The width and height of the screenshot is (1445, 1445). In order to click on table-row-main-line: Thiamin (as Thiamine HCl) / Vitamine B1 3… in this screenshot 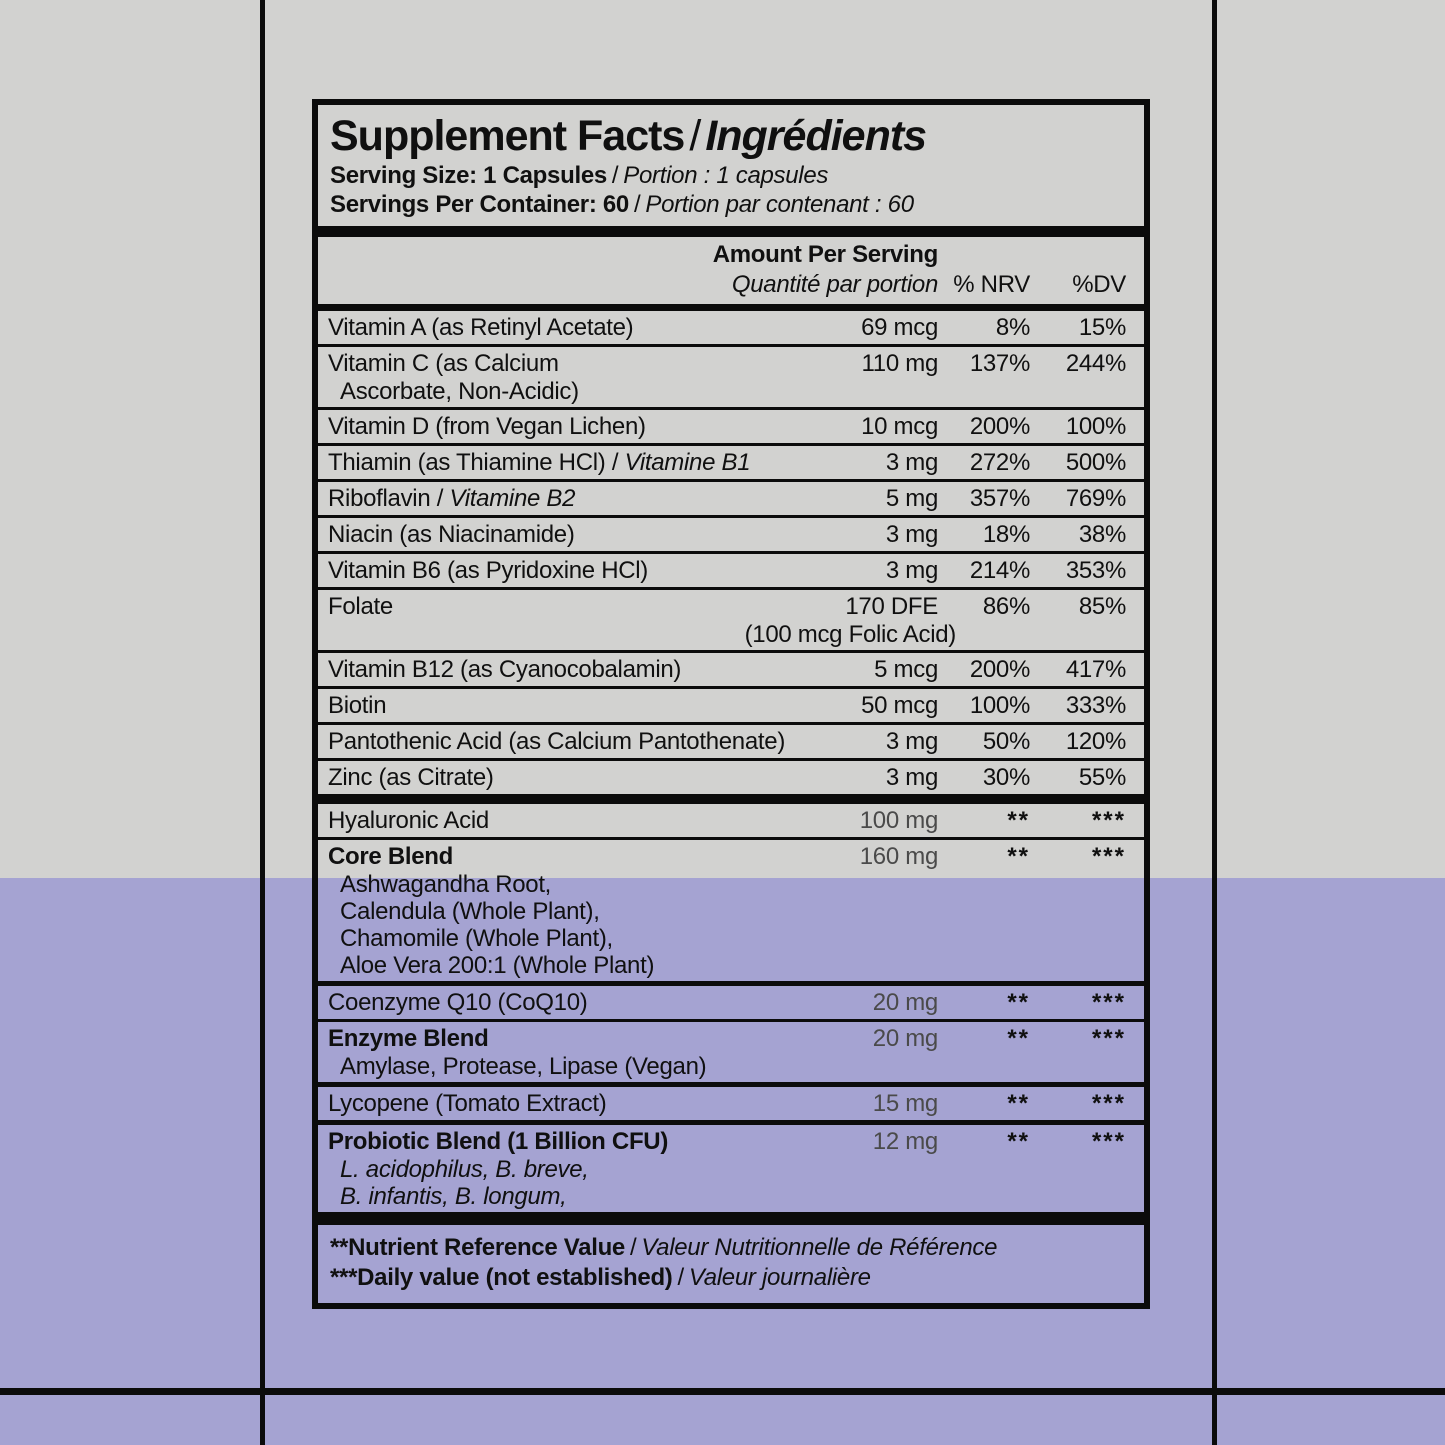, I will do `click(731, 462)`.